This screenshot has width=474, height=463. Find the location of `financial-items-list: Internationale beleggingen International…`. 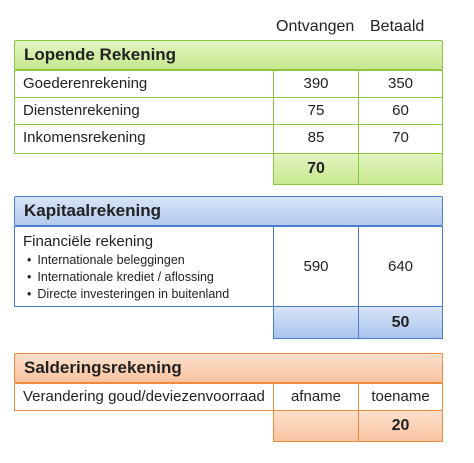

financial-items-list: Internationale beleggingen International… is located at coordinates (144, 277).